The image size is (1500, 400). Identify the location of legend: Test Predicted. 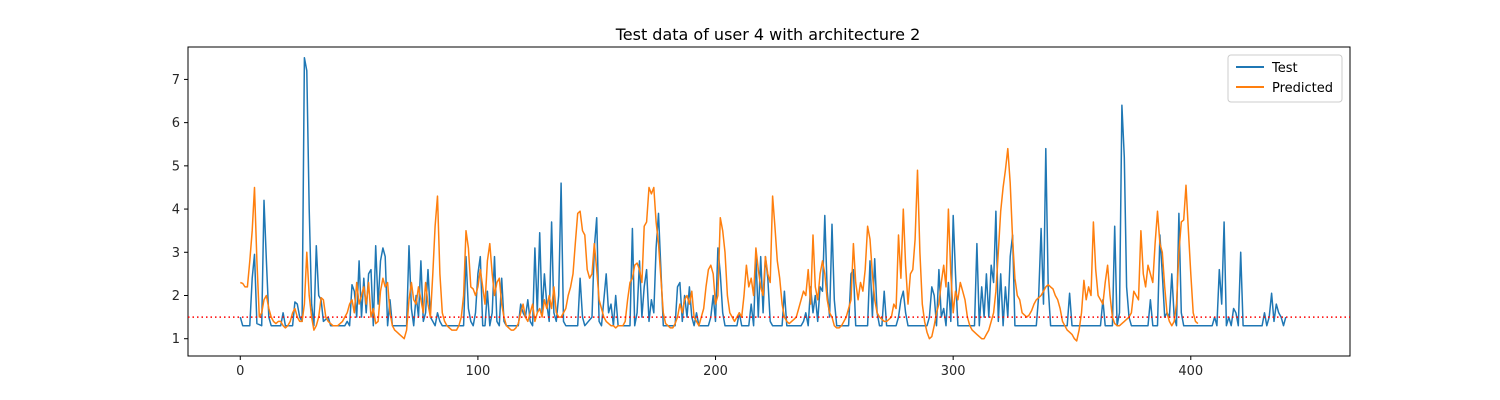
(1285, 78).